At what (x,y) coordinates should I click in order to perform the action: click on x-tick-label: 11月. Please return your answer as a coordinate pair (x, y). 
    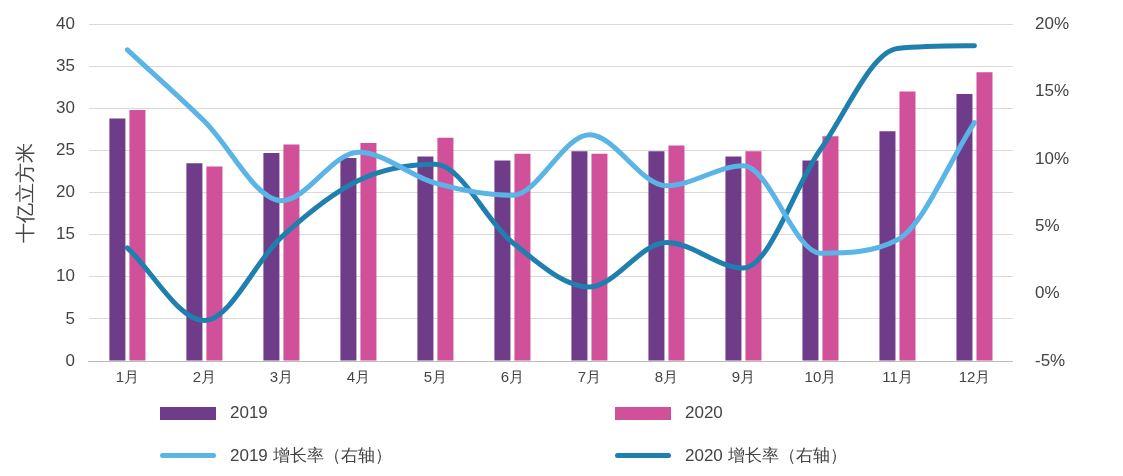
    Looking at the image, I should click on (897, 377).